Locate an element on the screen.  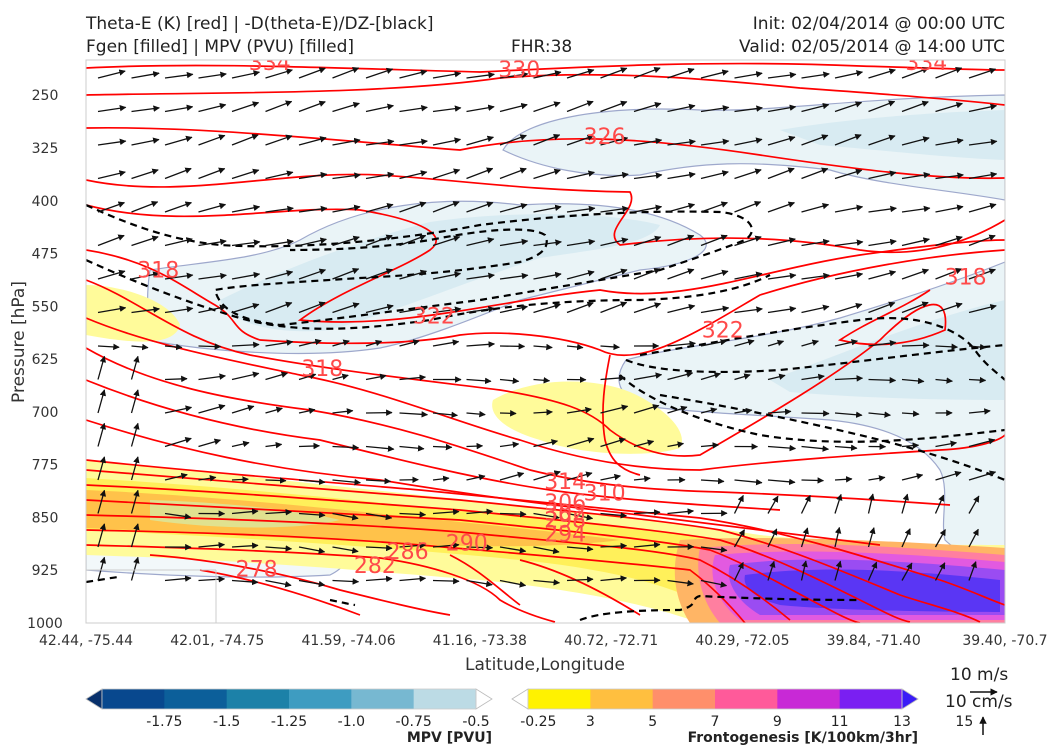
theta-e-contour-label: 322 is located at coordinates (723, 330).